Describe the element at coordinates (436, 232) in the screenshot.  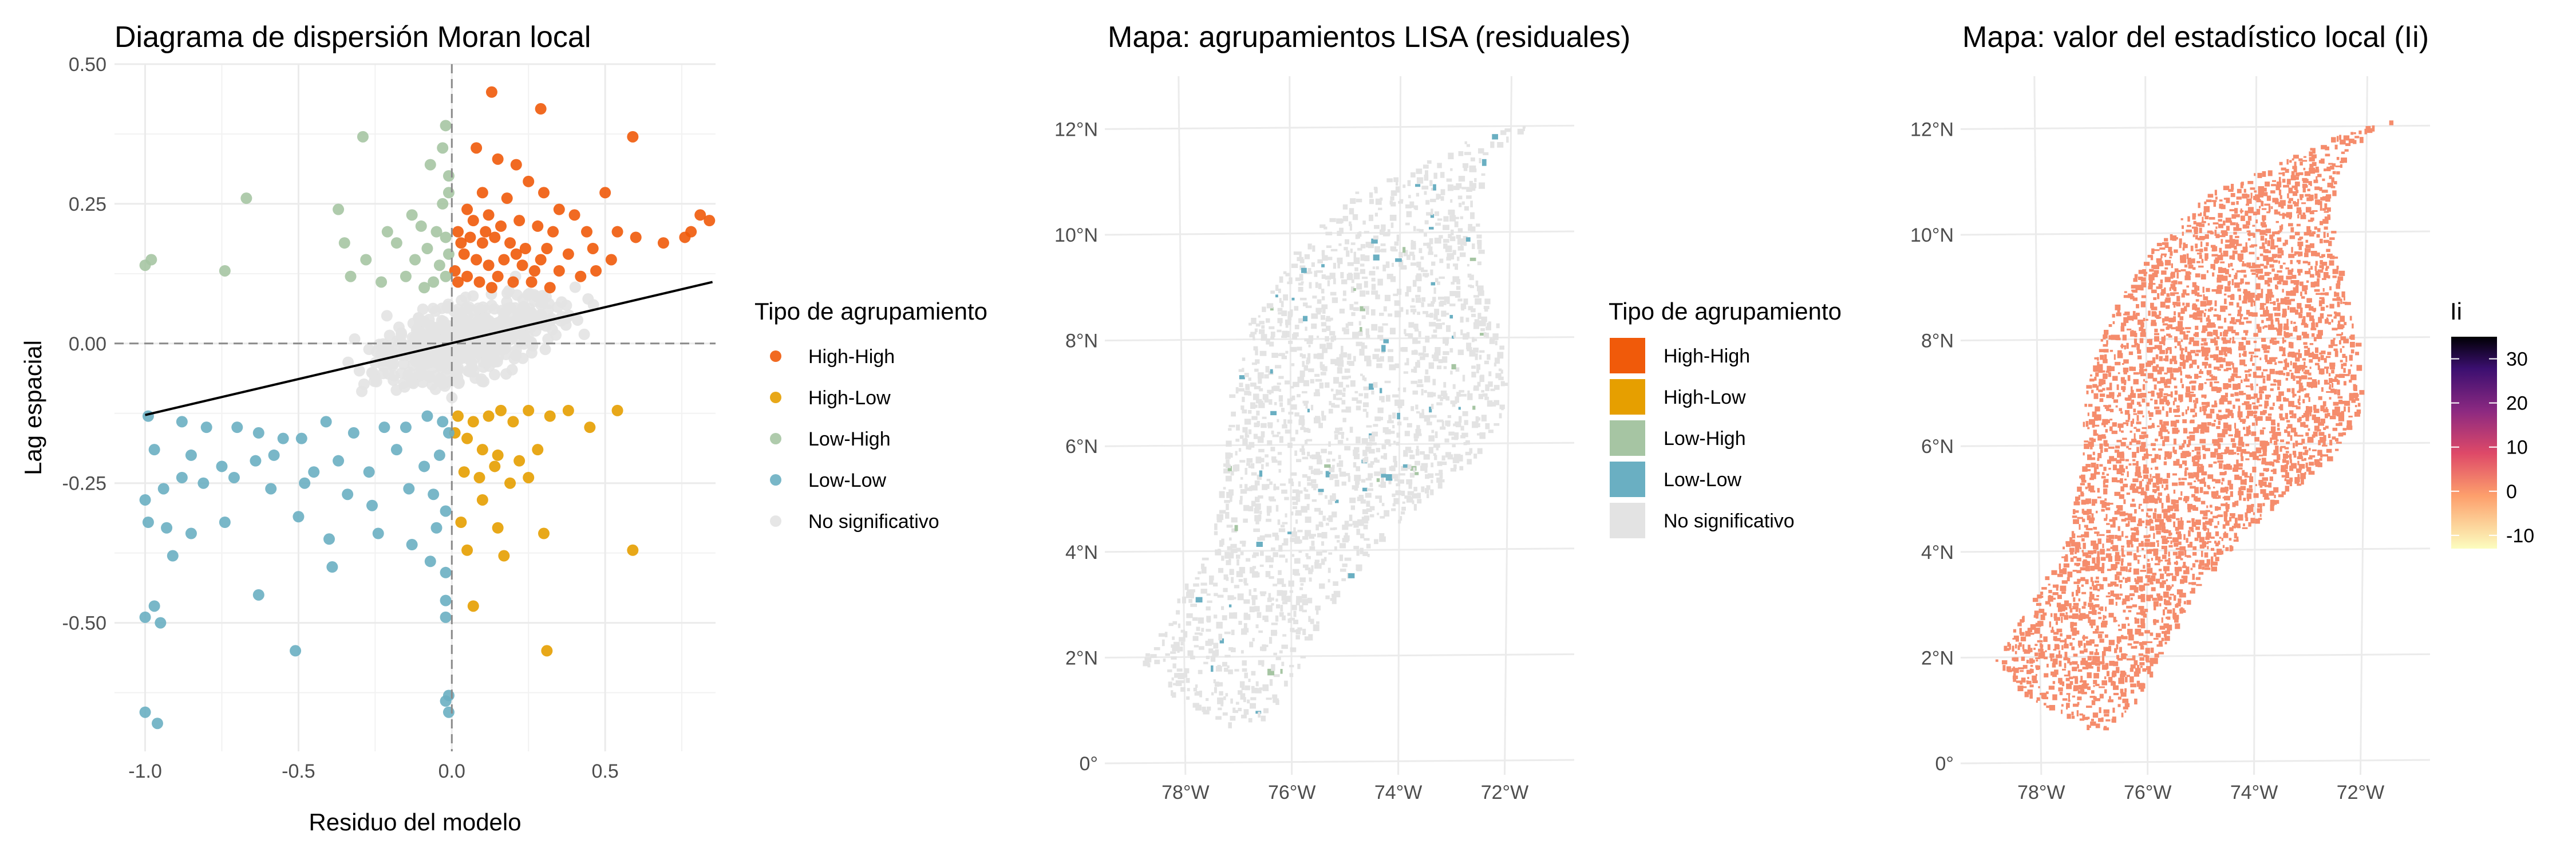
I see `point-low-high` at that location.